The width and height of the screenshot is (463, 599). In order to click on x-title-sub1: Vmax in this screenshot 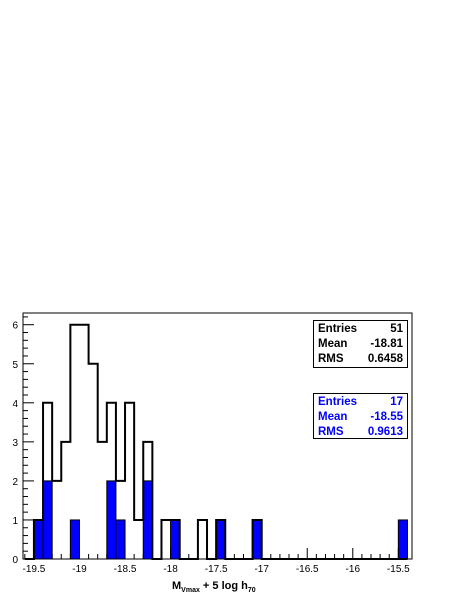, I will do `click(190, 591)`.